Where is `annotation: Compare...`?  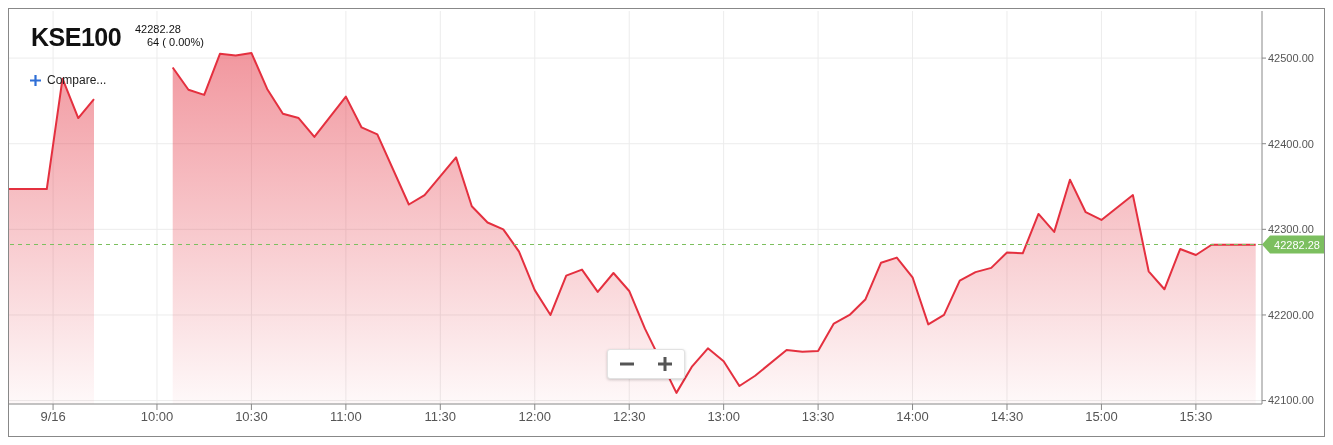 annotation: Compare... is located at coordinates (77, 80).